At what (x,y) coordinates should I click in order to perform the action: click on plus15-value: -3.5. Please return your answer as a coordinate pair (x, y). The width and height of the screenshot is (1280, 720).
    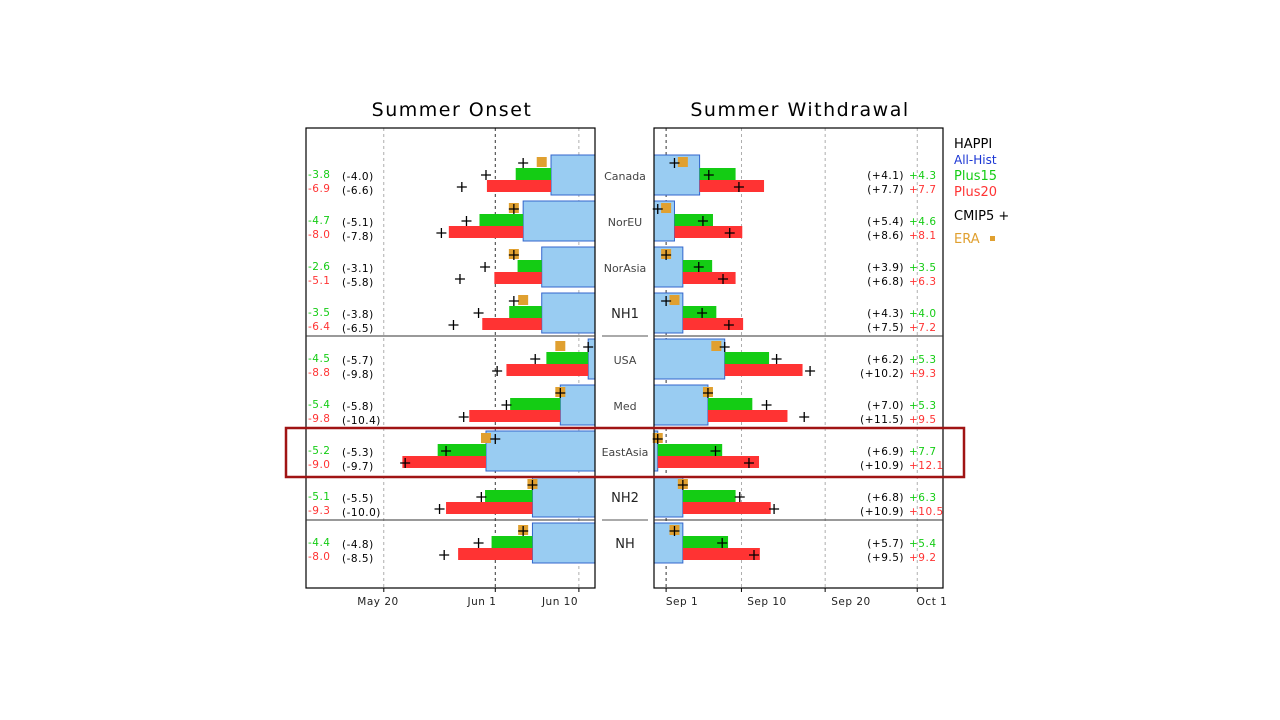
    Looking at the image, I should click on (319, 313).